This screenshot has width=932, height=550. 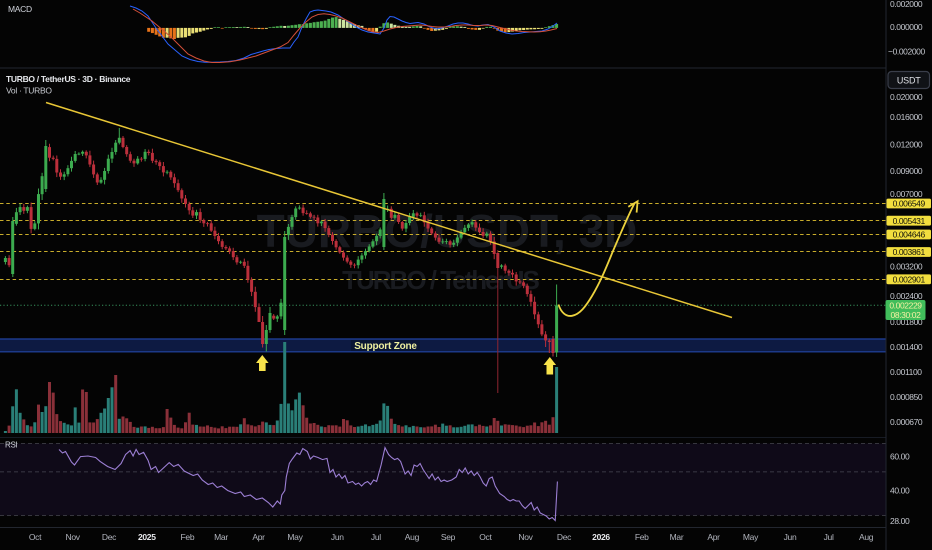 What do you see at coordinates (906, 372) in the screenshot?
I see `svg-text: 0.001100` at bounding box center [906, 372].